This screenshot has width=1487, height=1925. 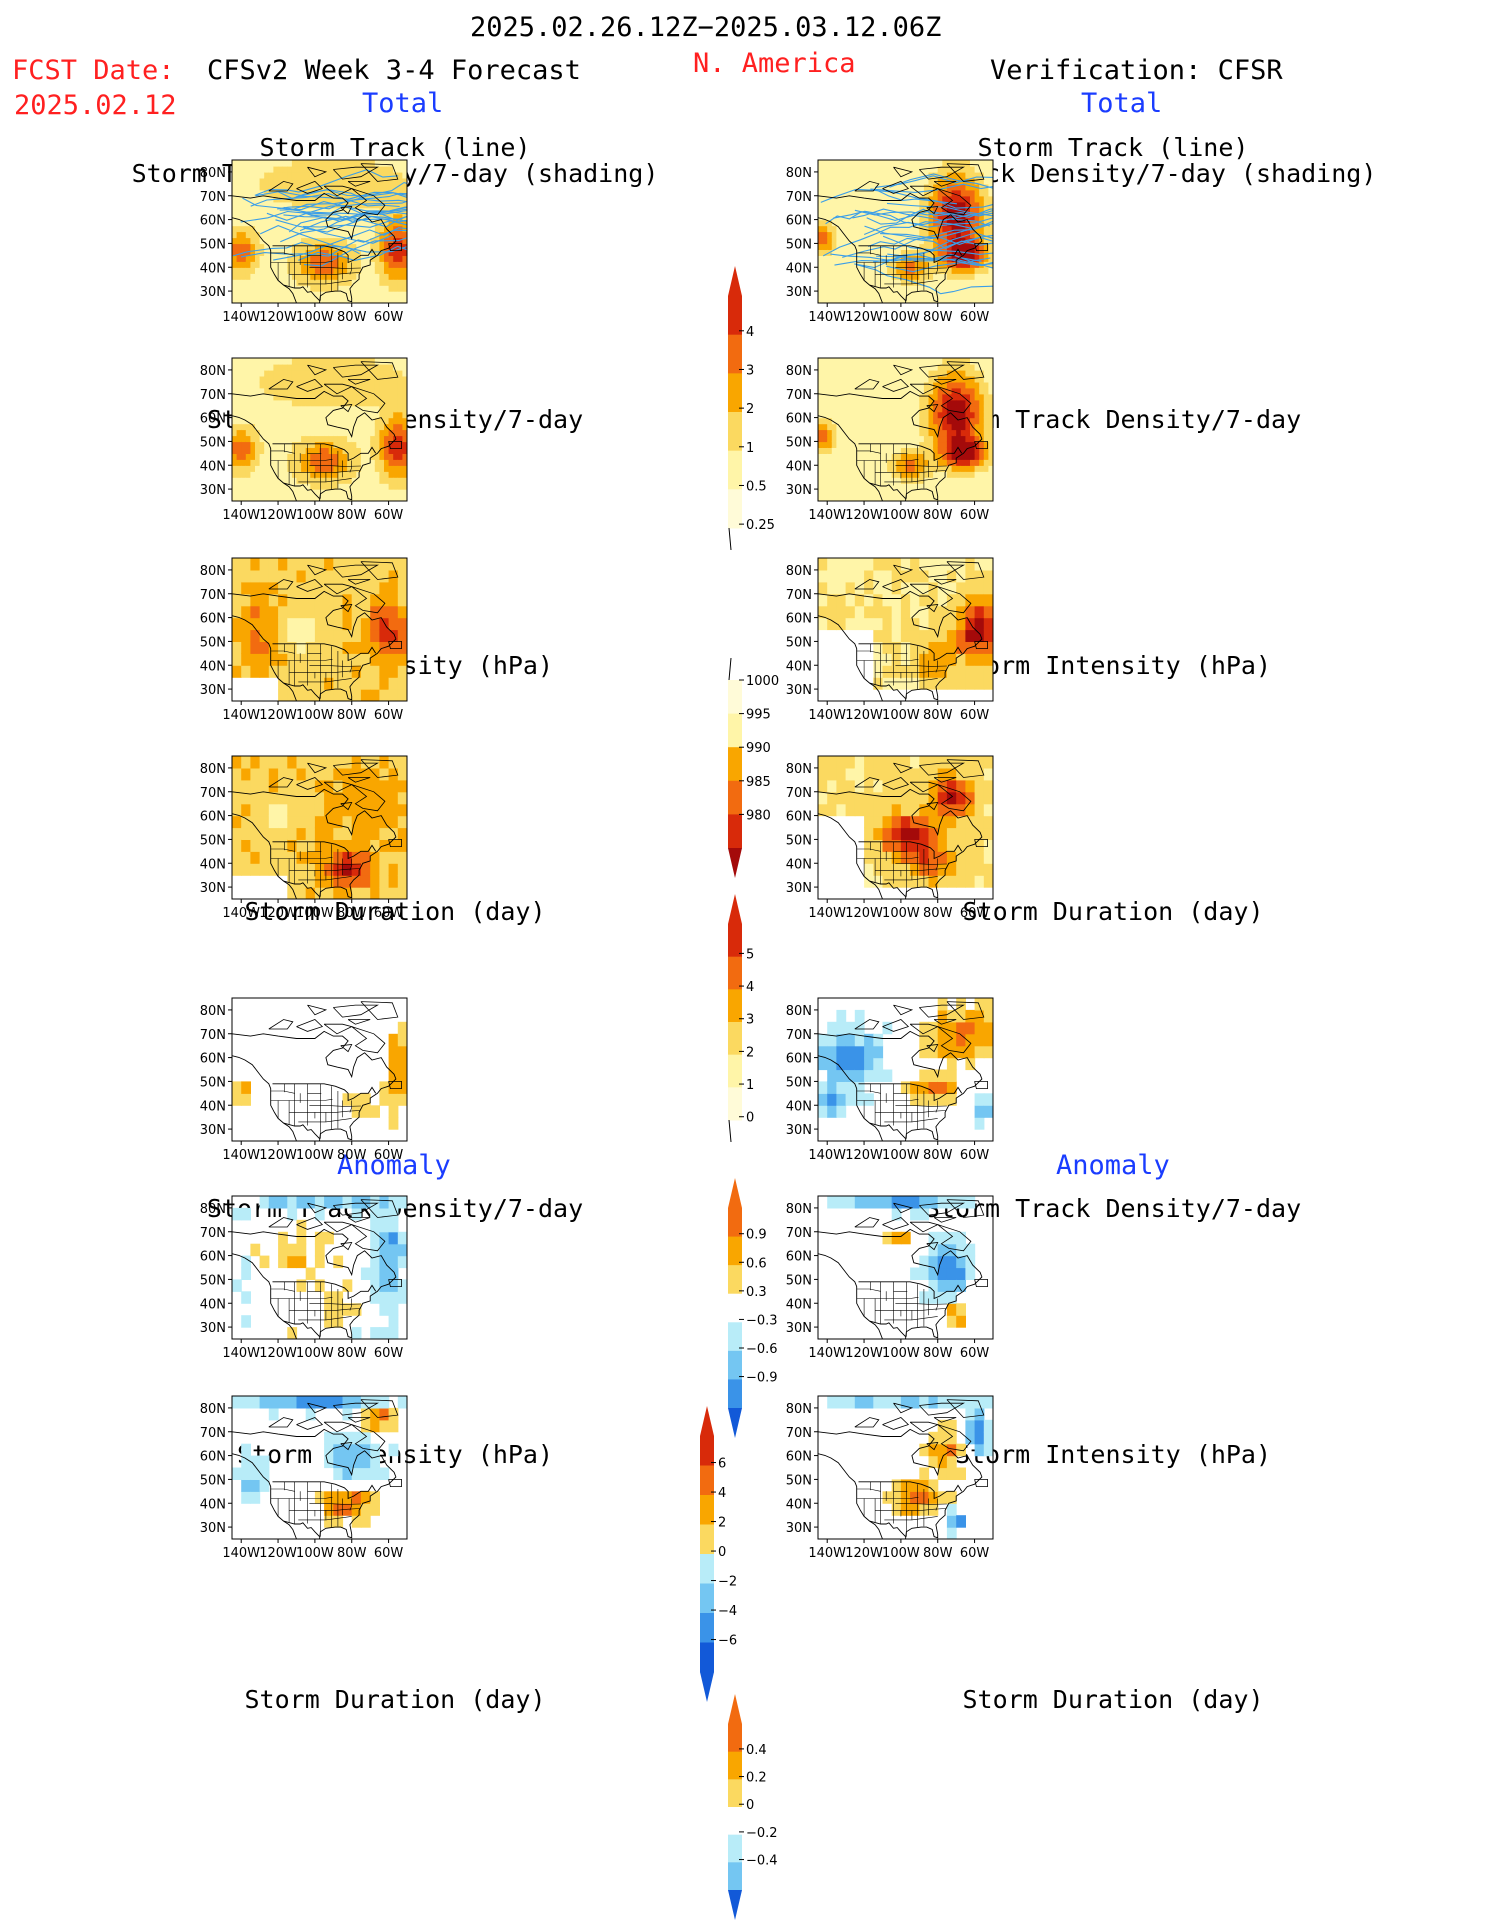 I want to click on state-border, so click(x=868, y=254).